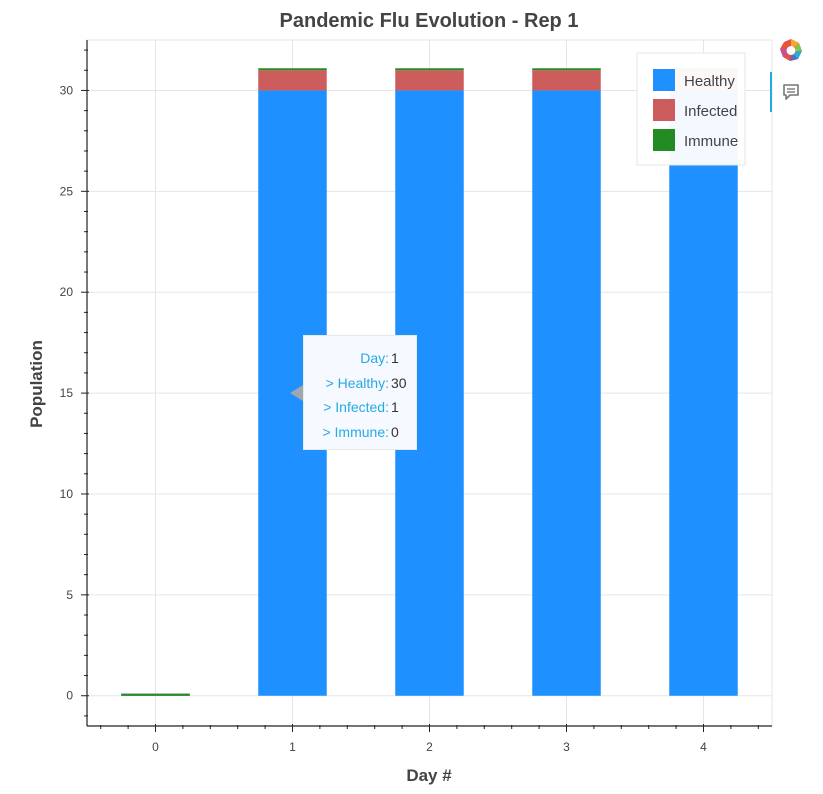  I want to click on tooltip-key: Day:, so click(374, 358).